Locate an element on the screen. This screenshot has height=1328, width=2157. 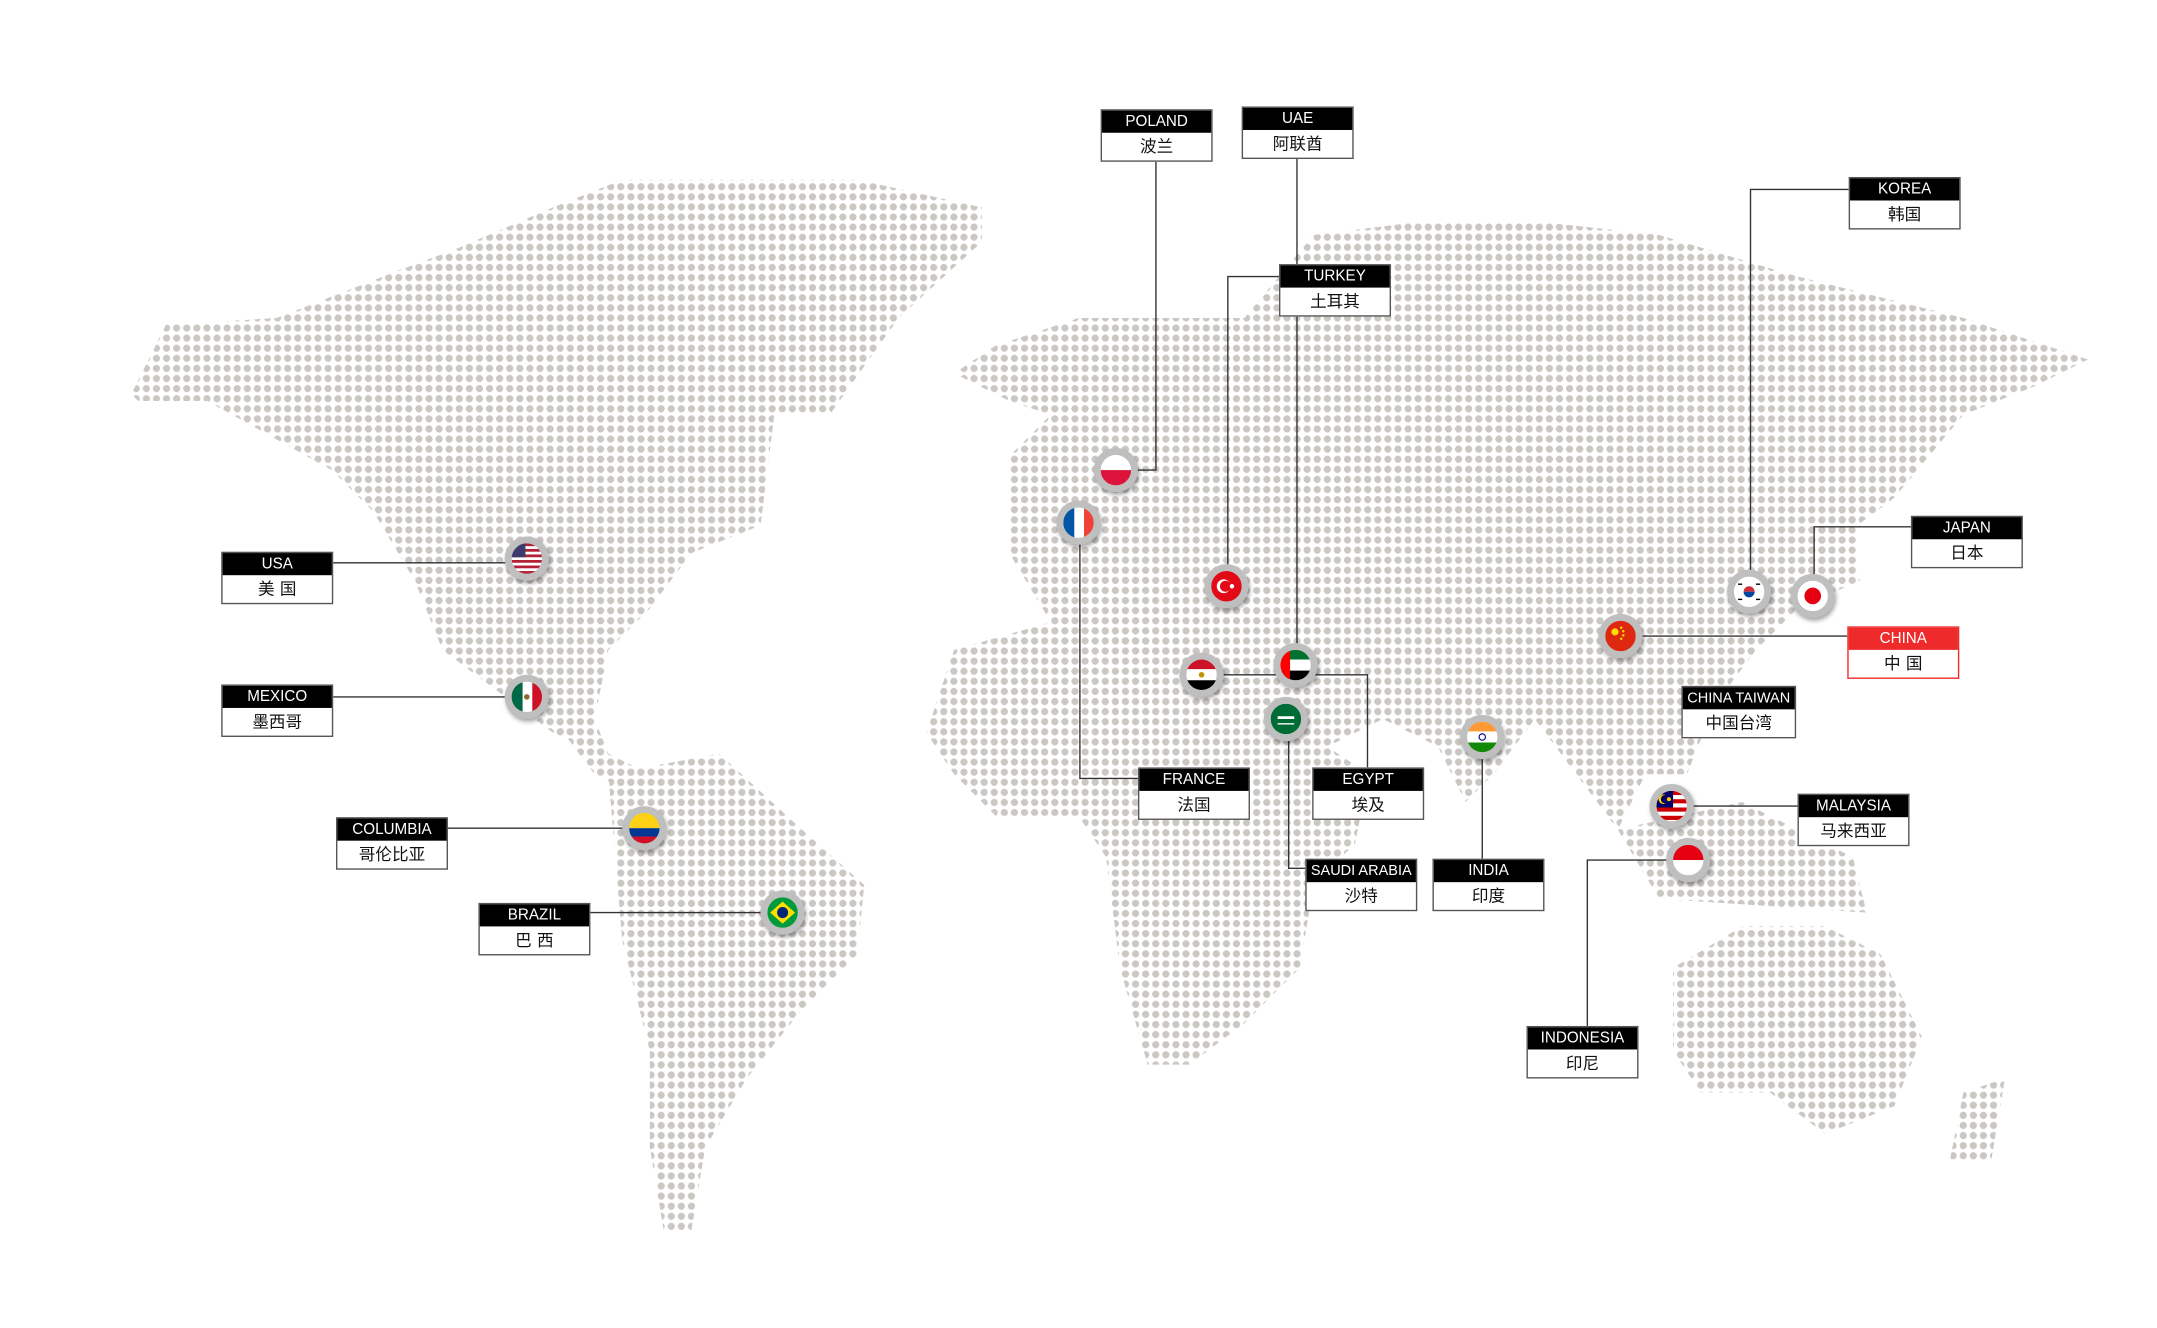
leader-egypt is located at coordinates (1285, 721).